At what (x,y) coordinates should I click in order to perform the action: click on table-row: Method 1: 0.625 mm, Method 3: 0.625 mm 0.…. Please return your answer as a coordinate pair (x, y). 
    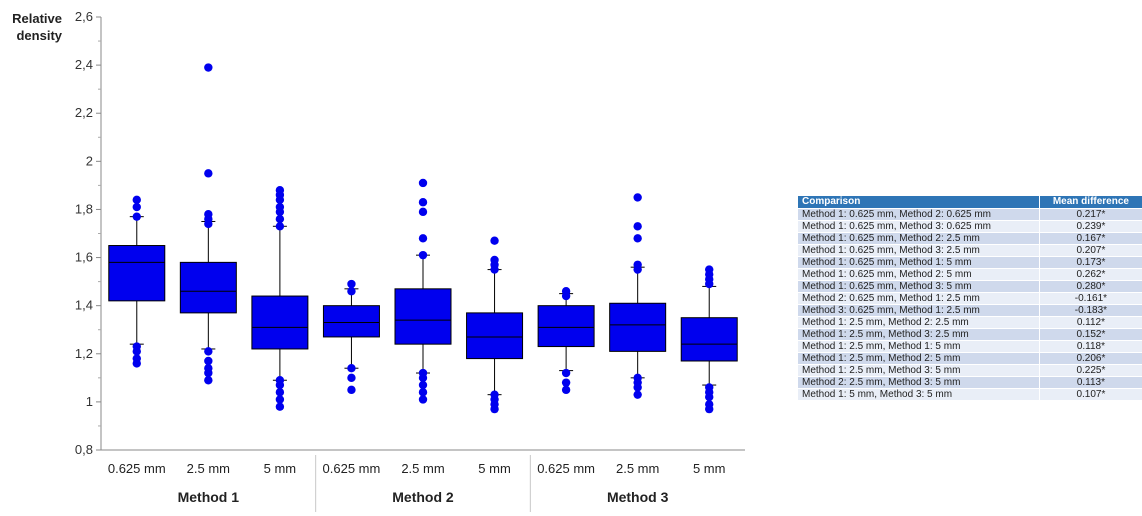
    Looking at the image, I should click on (970, 226).